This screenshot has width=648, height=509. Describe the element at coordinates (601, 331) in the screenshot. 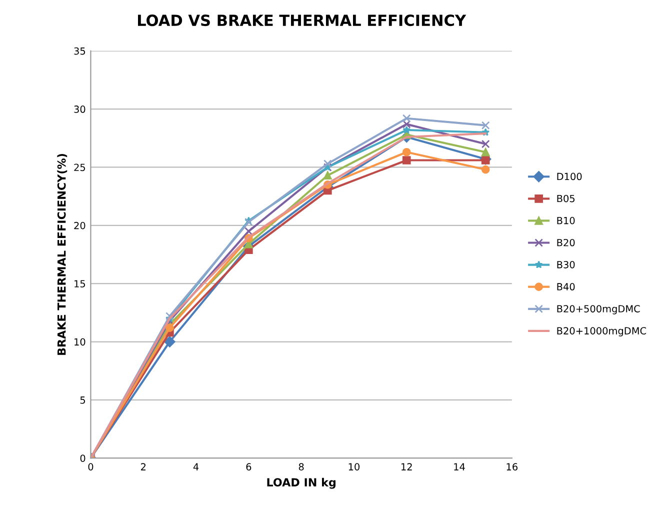

I see `legend-label: B20+1000mgDMC` at that location.